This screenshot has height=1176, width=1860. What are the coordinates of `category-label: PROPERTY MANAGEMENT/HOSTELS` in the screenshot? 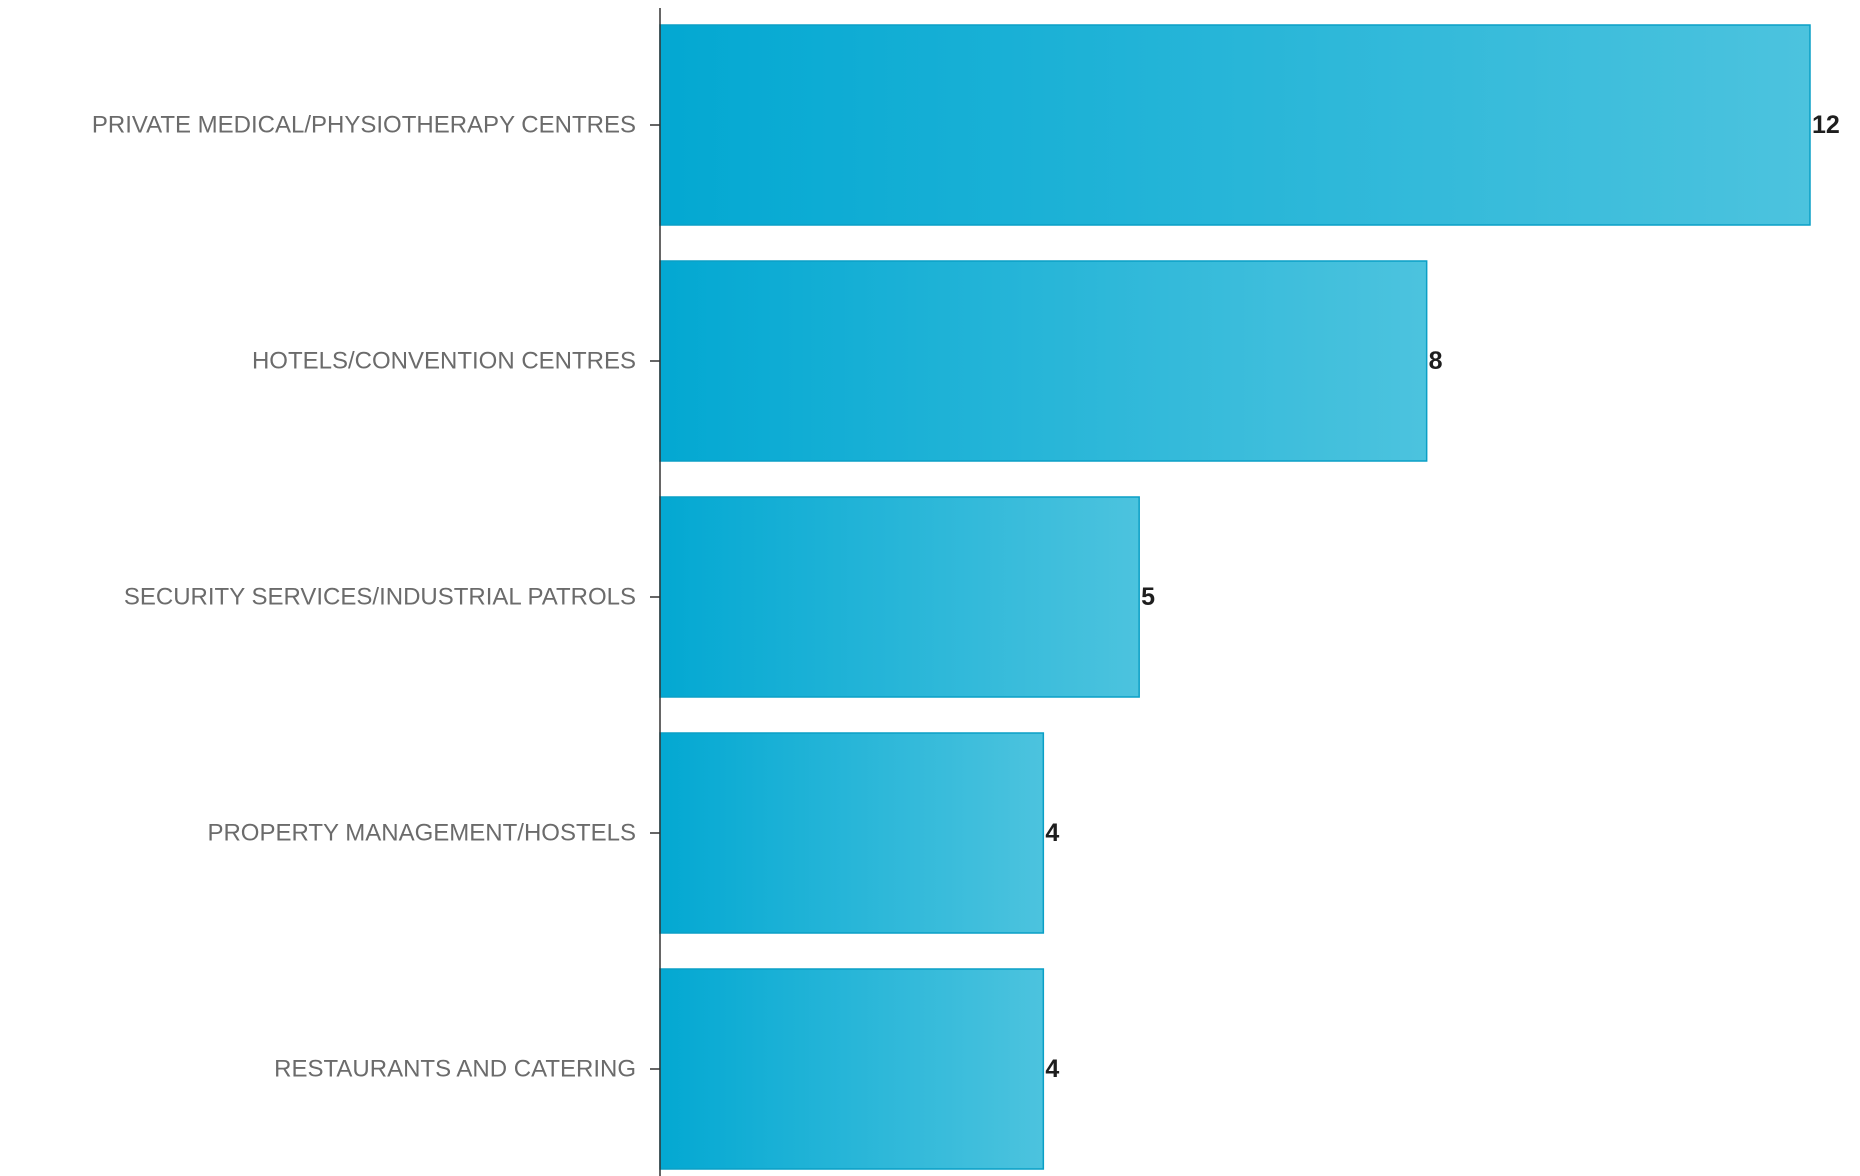 It's located at (421, 833).